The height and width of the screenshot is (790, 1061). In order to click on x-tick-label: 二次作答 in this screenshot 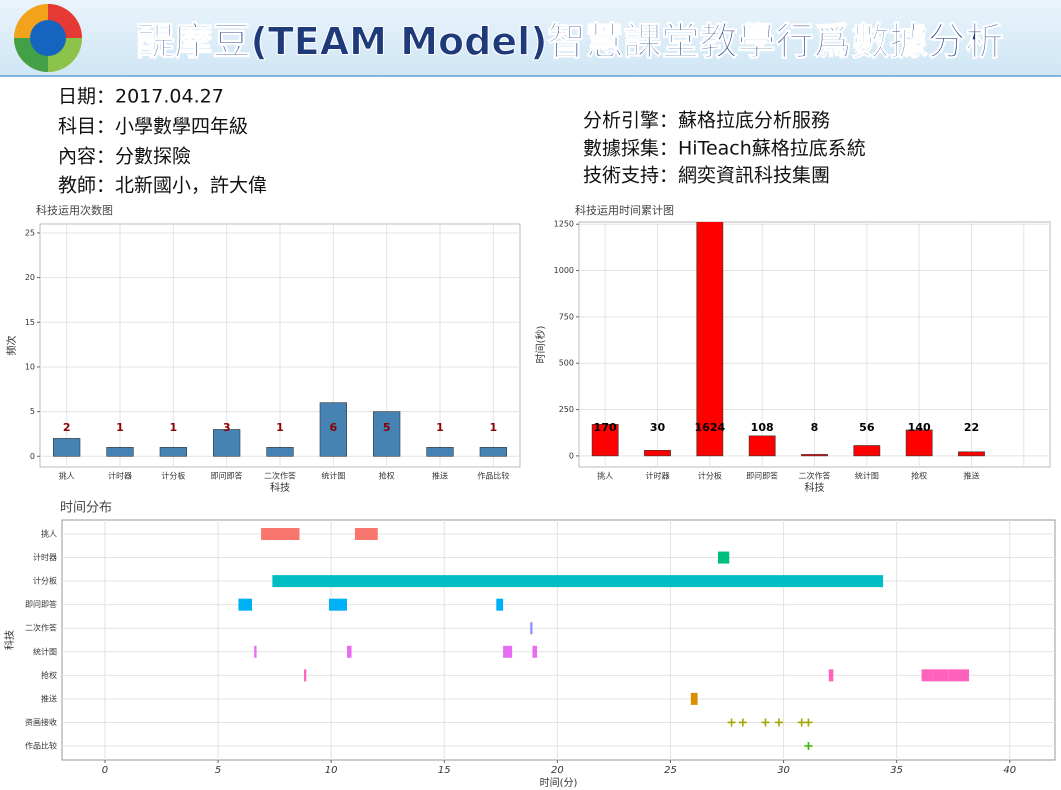, I will do `click(280, 476)`.